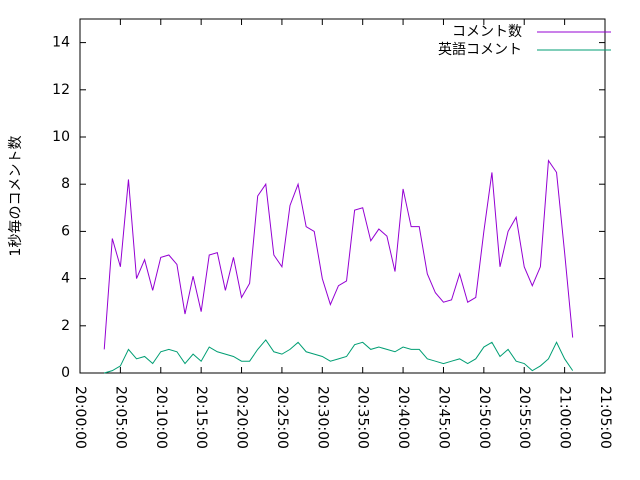 Image resolution: width=640 pixels, height=480 pixels. What do you see at coordinates (16, 196) in the screenshot?
I see `y-axis-label: 1秒毎のコメント数` at bounding box center [16, 196].